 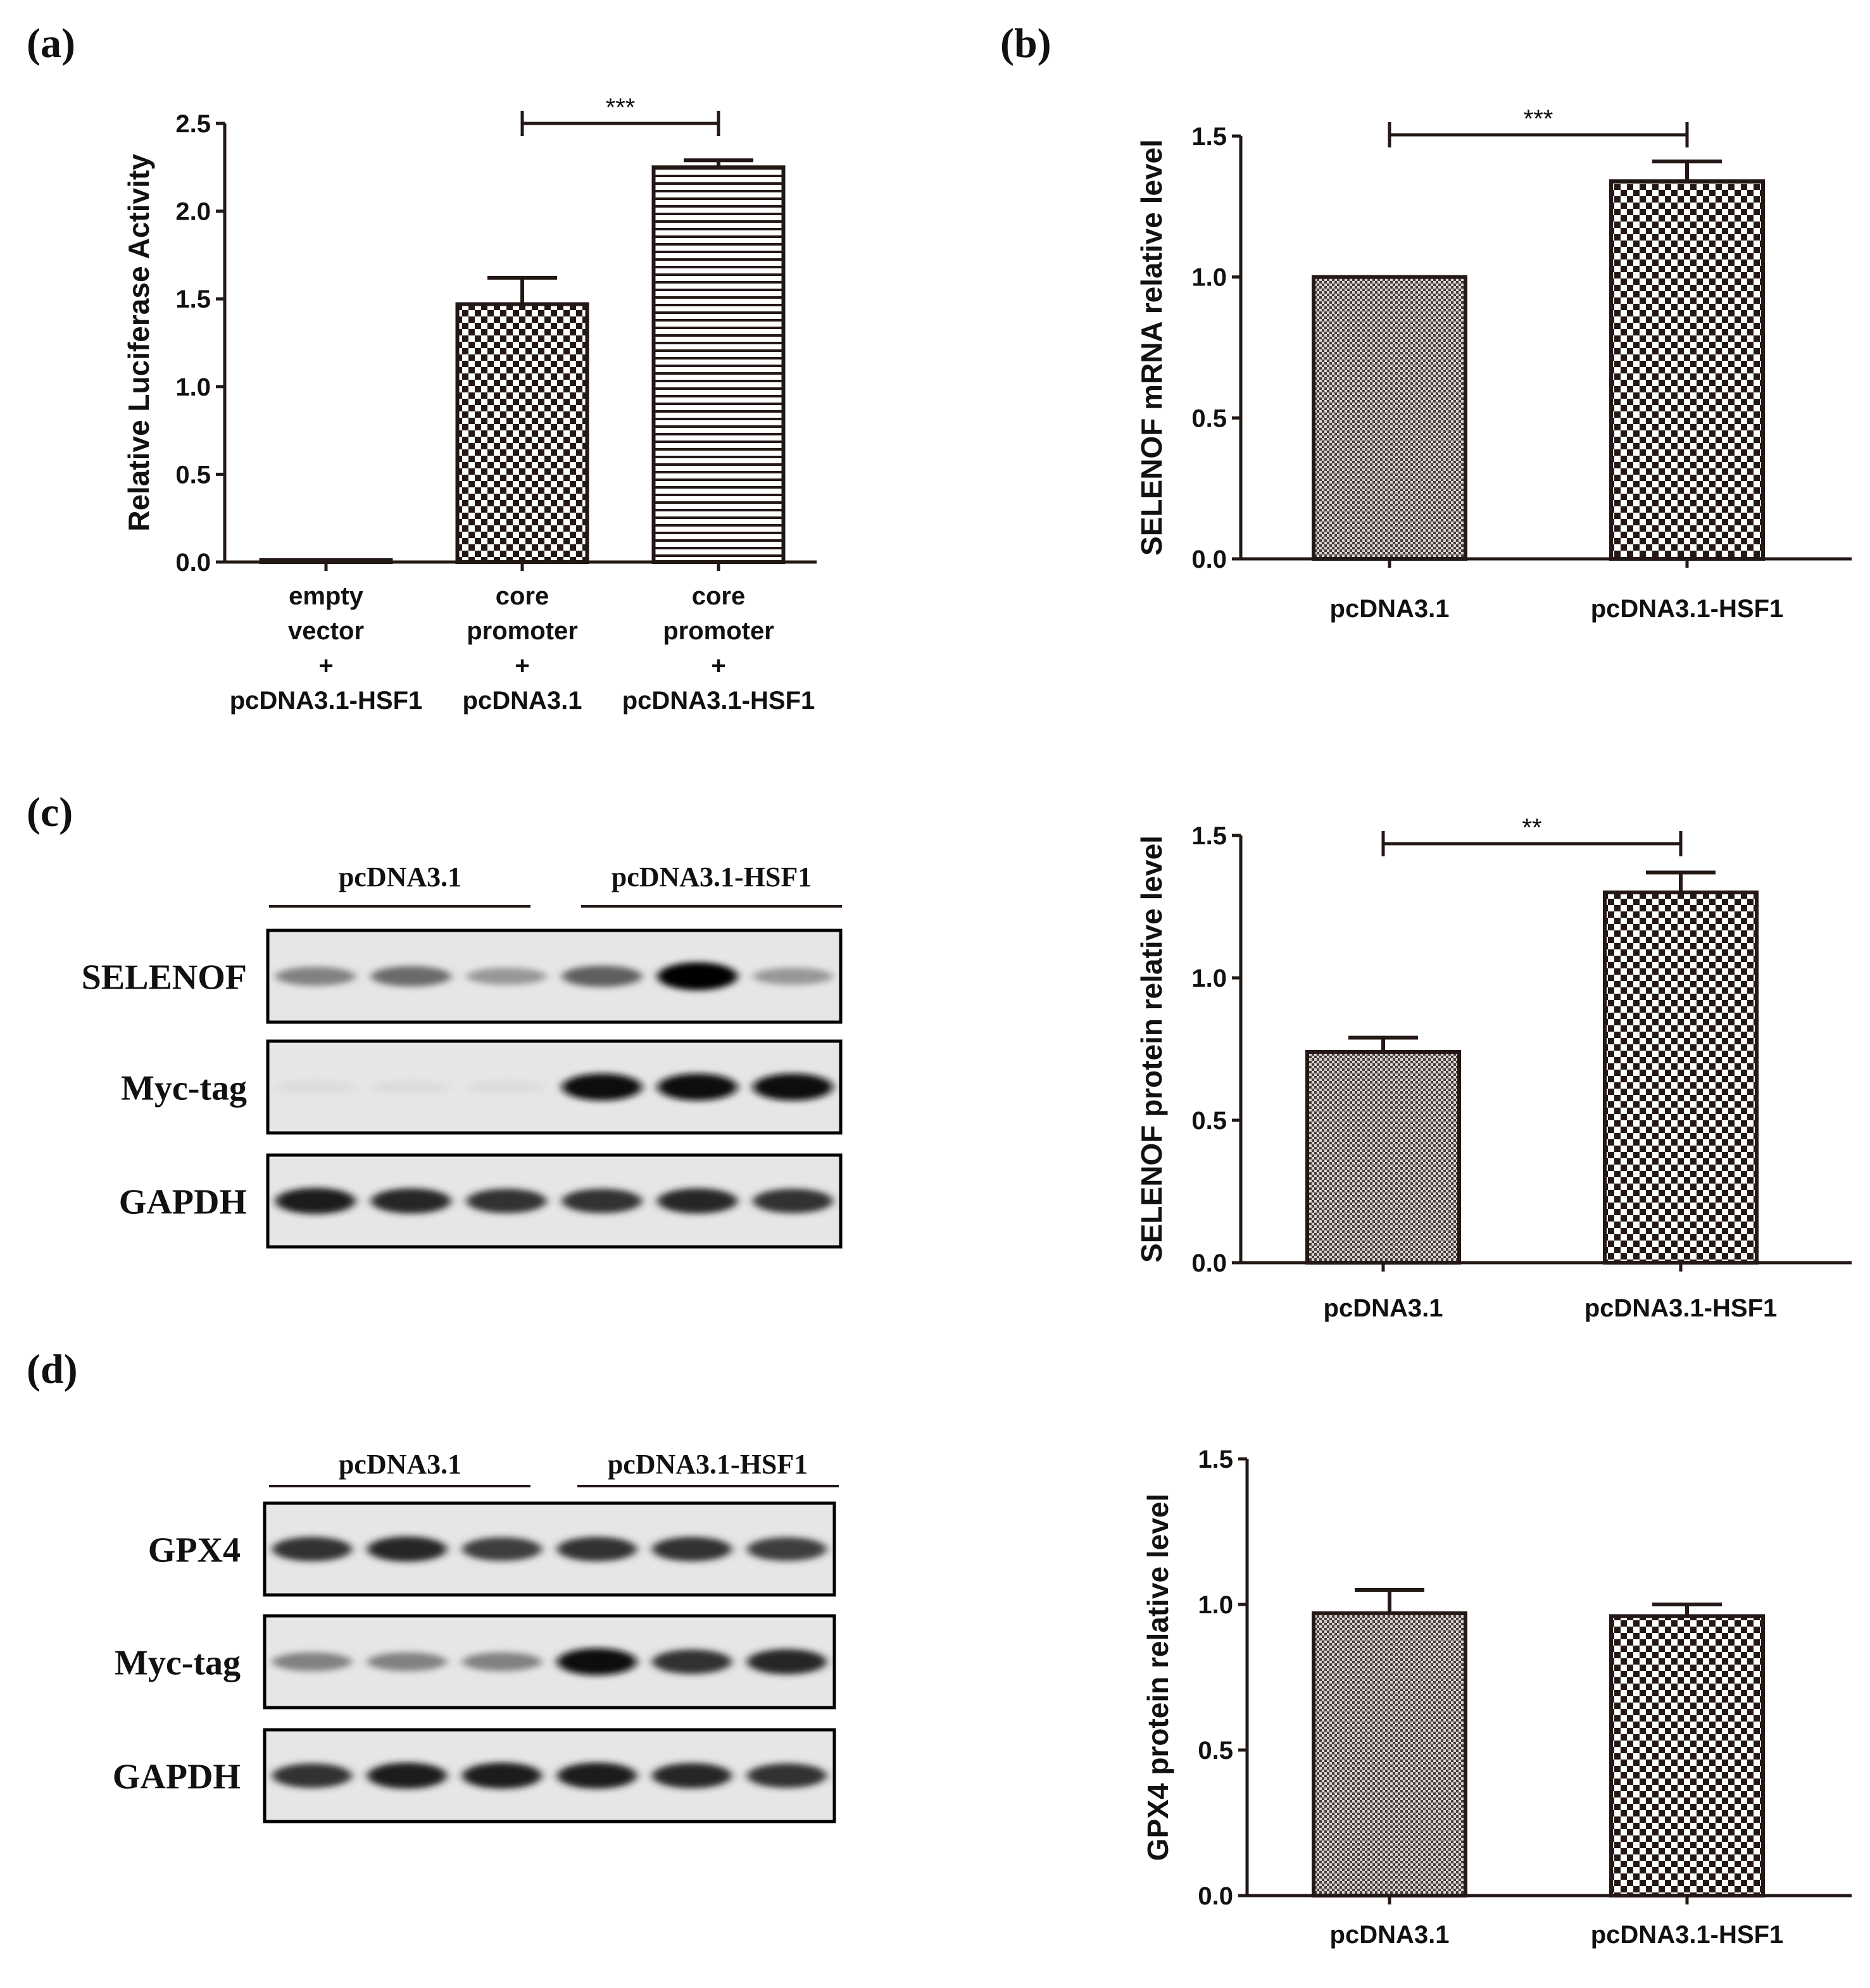 I want to click on x-tick-label: promoter, so click(x=718, y=631).